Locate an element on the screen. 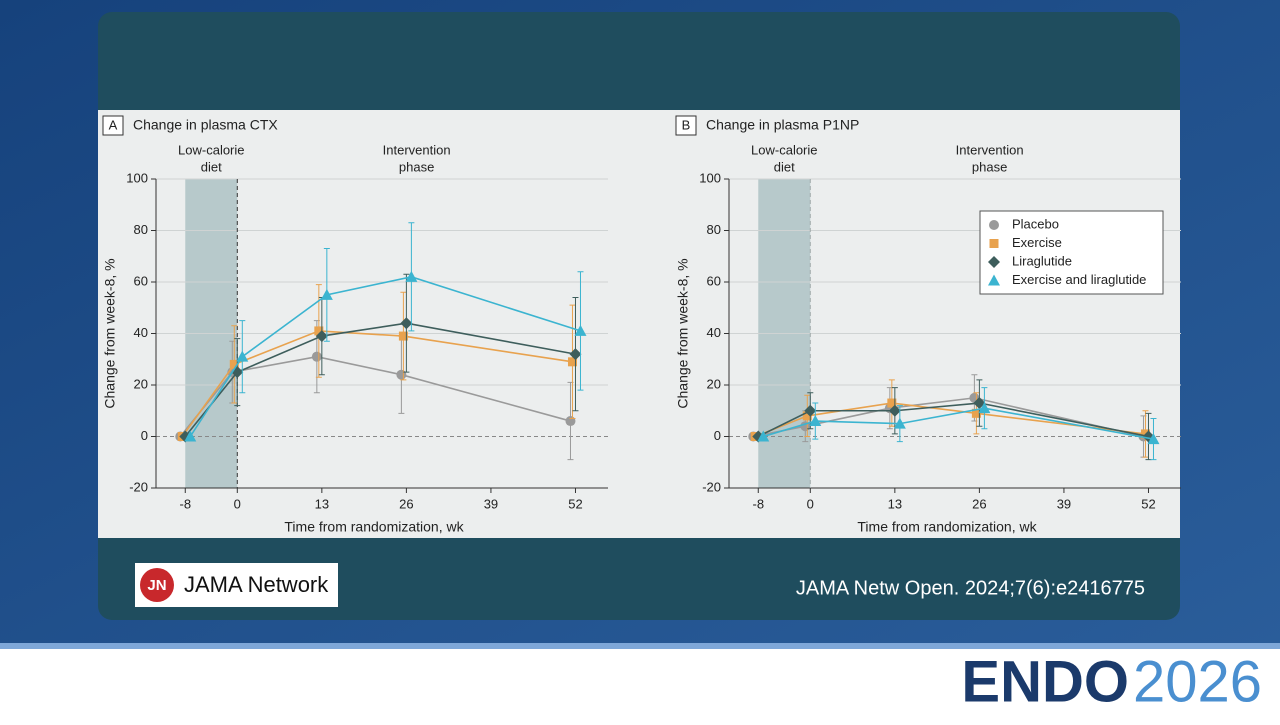  divider-strip is located at coordinates (640, 646).